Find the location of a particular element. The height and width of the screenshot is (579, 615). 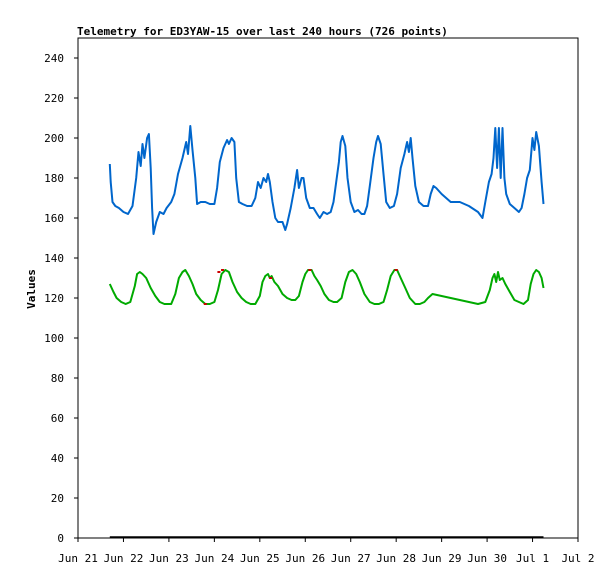

y-tick-label: 180 is located at coordinates (54, 178).